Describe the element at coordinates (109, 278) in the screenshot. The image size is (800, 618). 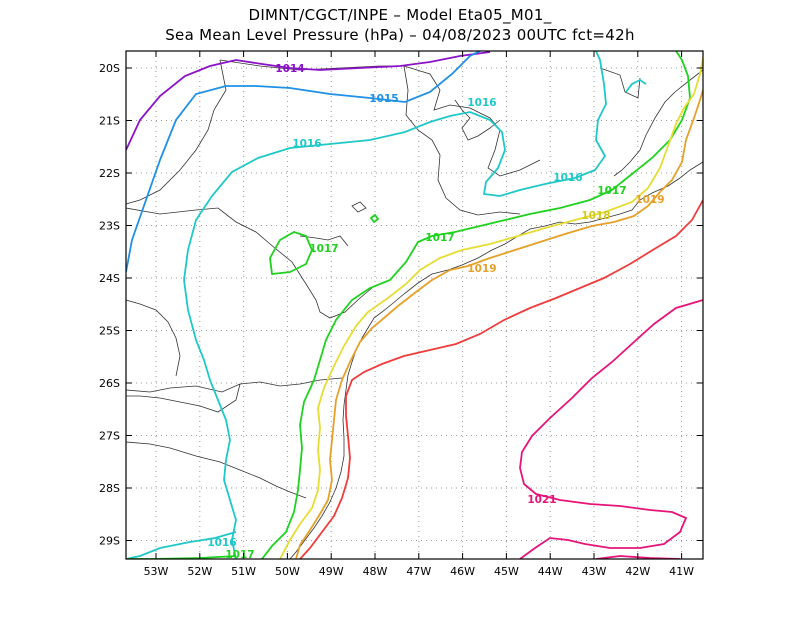
I see `lat-label: 24S` at that location.